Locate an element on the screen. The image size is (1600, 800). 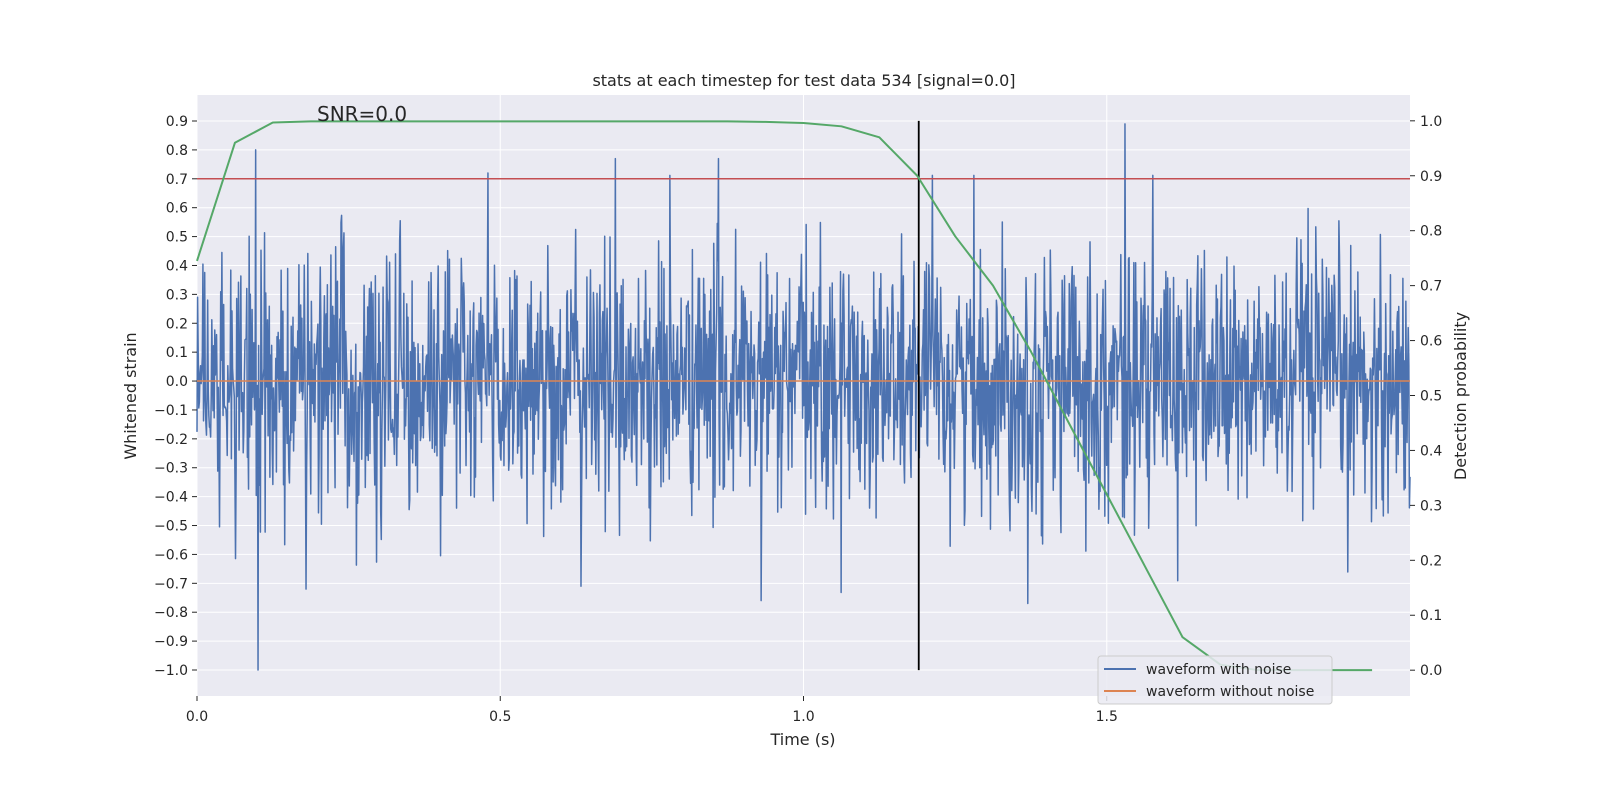
x-tick-label: 0.5 is located at coordinates (500, 717).